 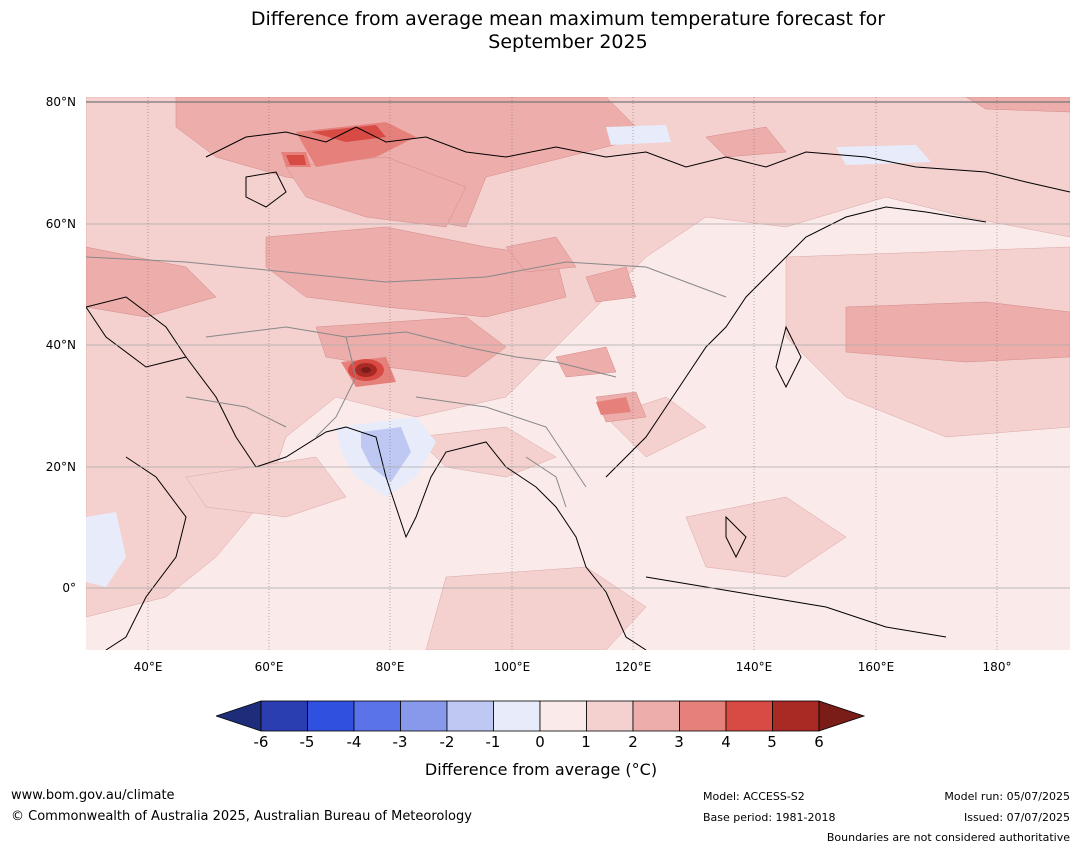 I want to click on lon-label-180: 180°, so click(x=997, y=667).